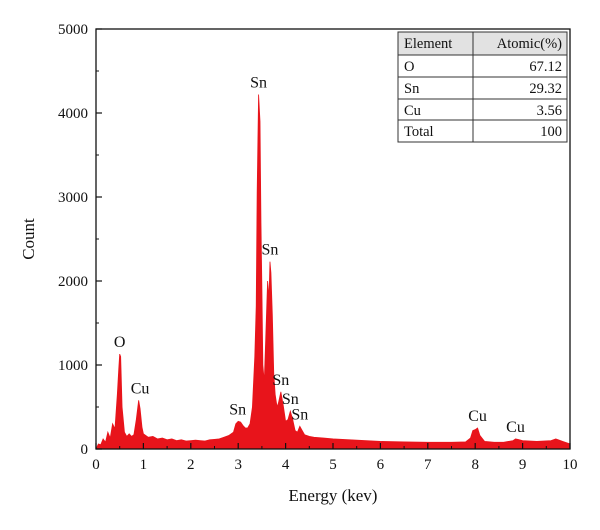 Image resolution: width=600 pixels, height=530 pixels. Describe the element at coordinates (409, 67) in the screenshot. I see `table-cell-element: O` at that location.